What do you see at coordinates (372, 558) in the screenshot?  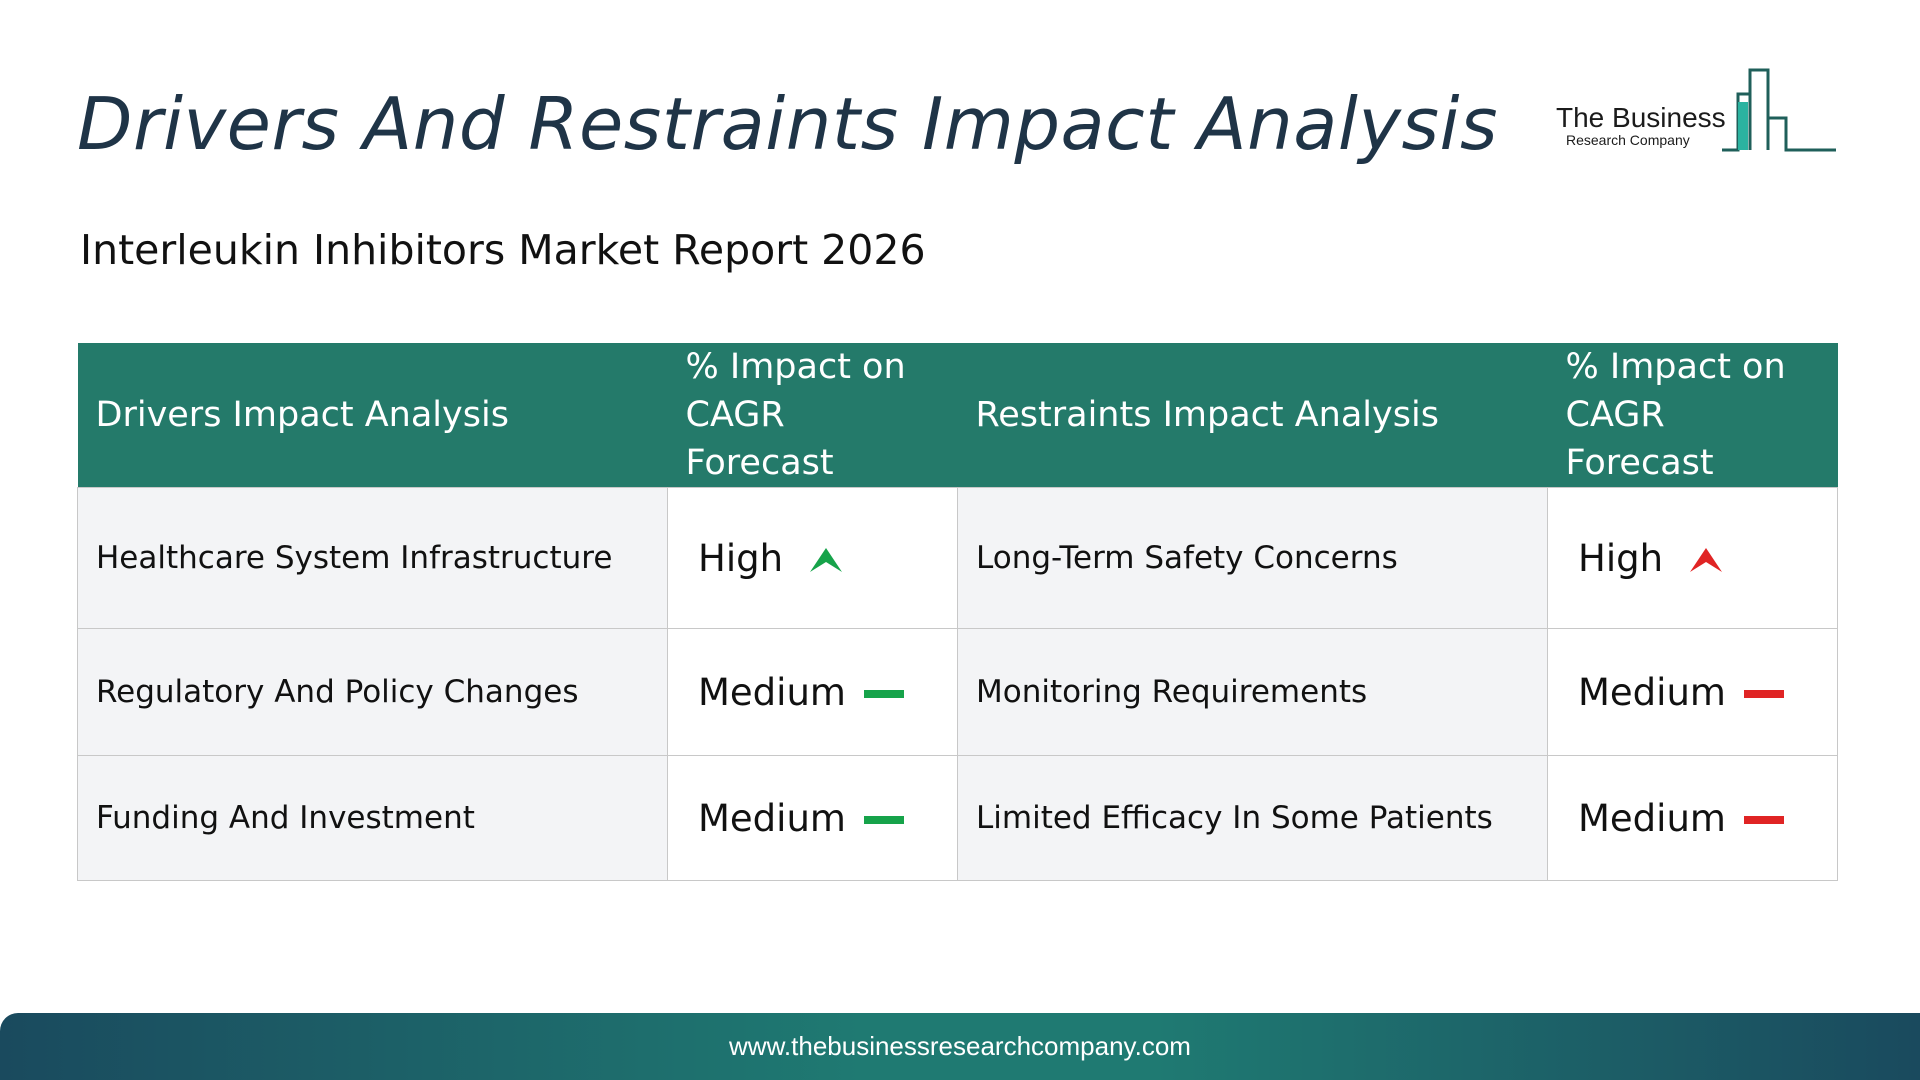 I see `driver-label: Healthcare System Infrastructure` at bounding box center [372, 558].